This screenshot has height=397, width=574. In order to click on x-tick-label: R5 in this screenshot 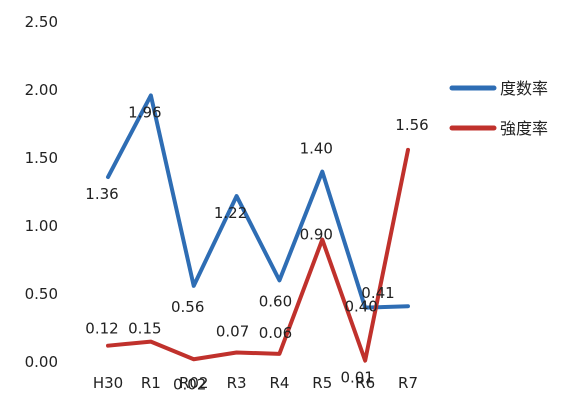, I will do `click(322, 383)`.